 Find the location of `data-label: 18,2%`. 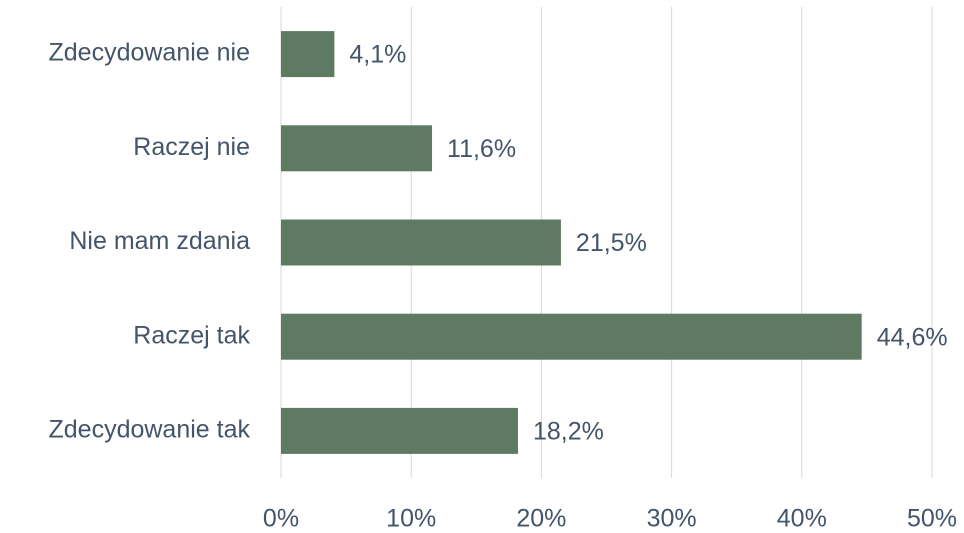

data-label: 18,2% is located at coordinates (568, 432).